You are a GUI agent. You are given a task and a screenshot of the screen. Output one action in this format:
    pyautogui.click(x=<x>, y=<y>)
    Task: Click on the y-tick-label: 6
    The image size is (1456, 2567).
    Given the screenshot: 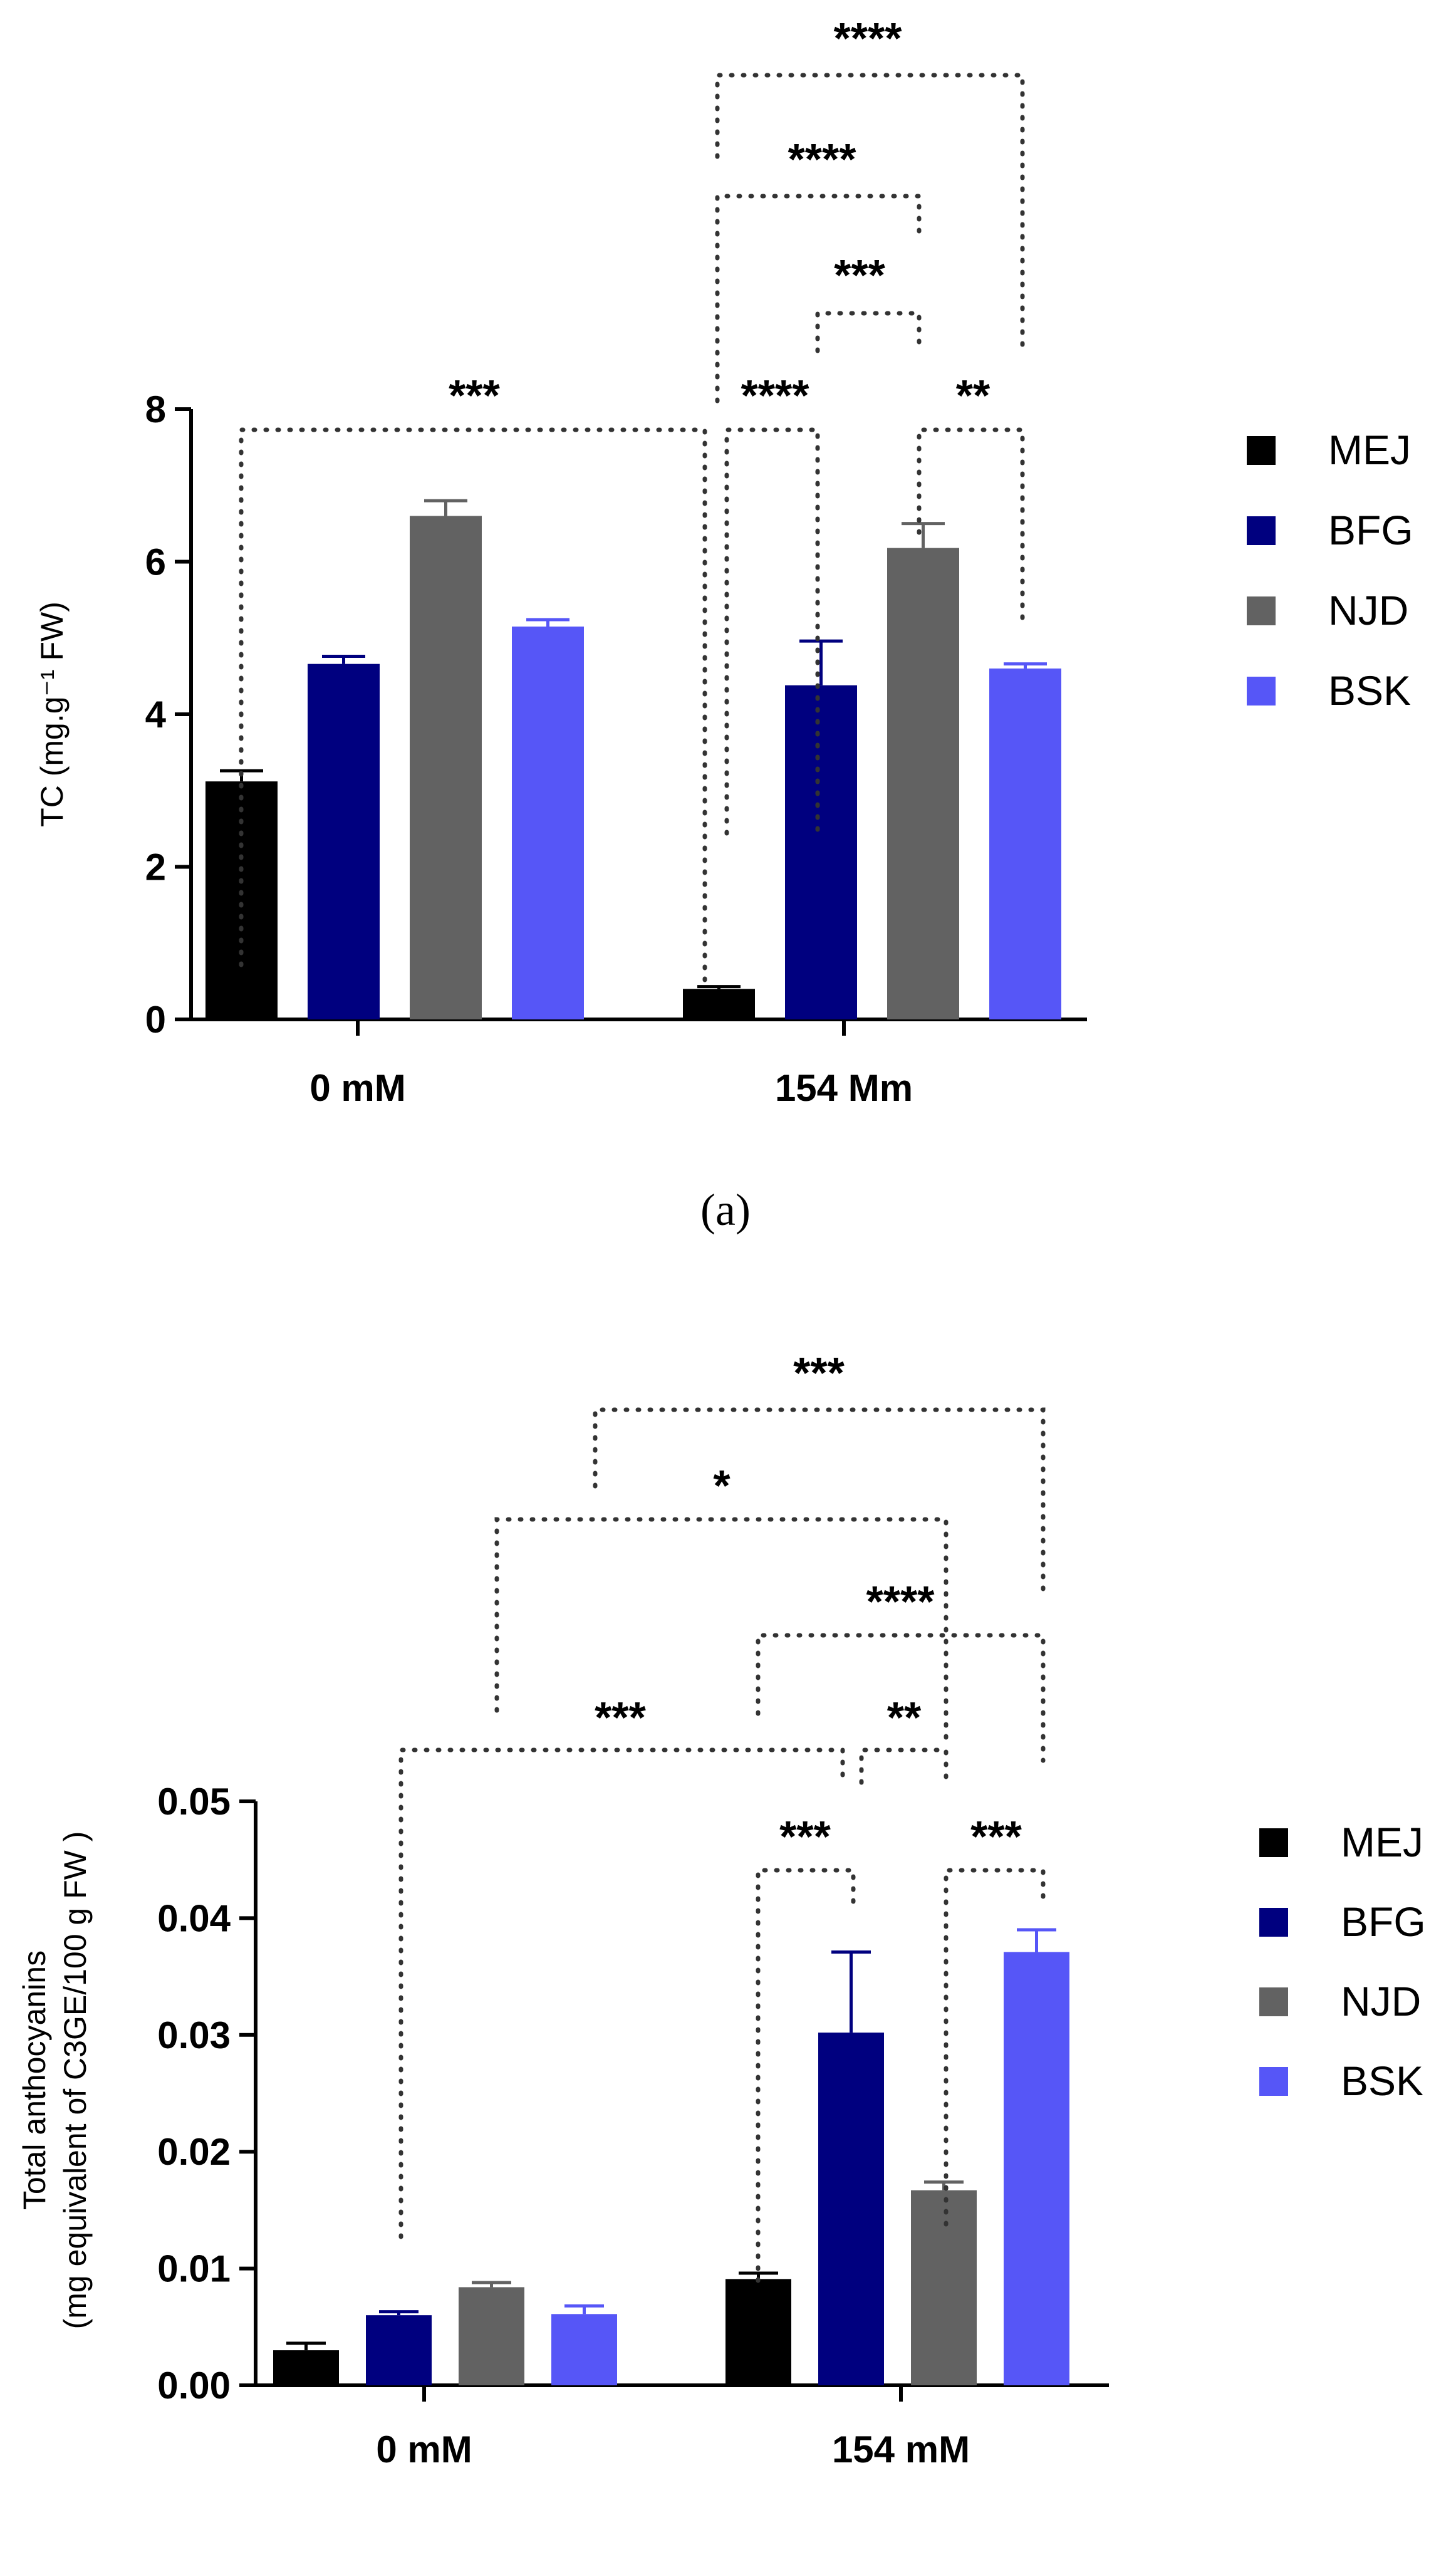 What is the action you would take?
    pyautogui.click(x=156, y=562)
    